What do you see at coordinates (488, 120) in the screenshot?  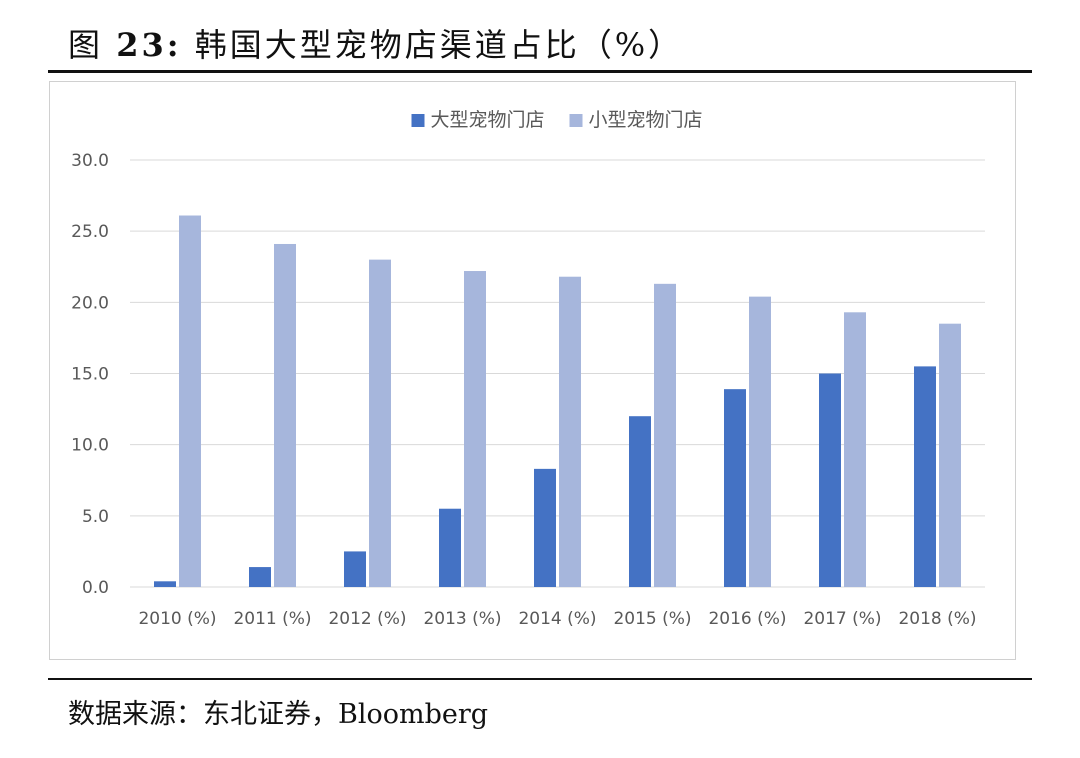 I see `legend-label: 大型宠物门店` at bounding box center [488, 120].